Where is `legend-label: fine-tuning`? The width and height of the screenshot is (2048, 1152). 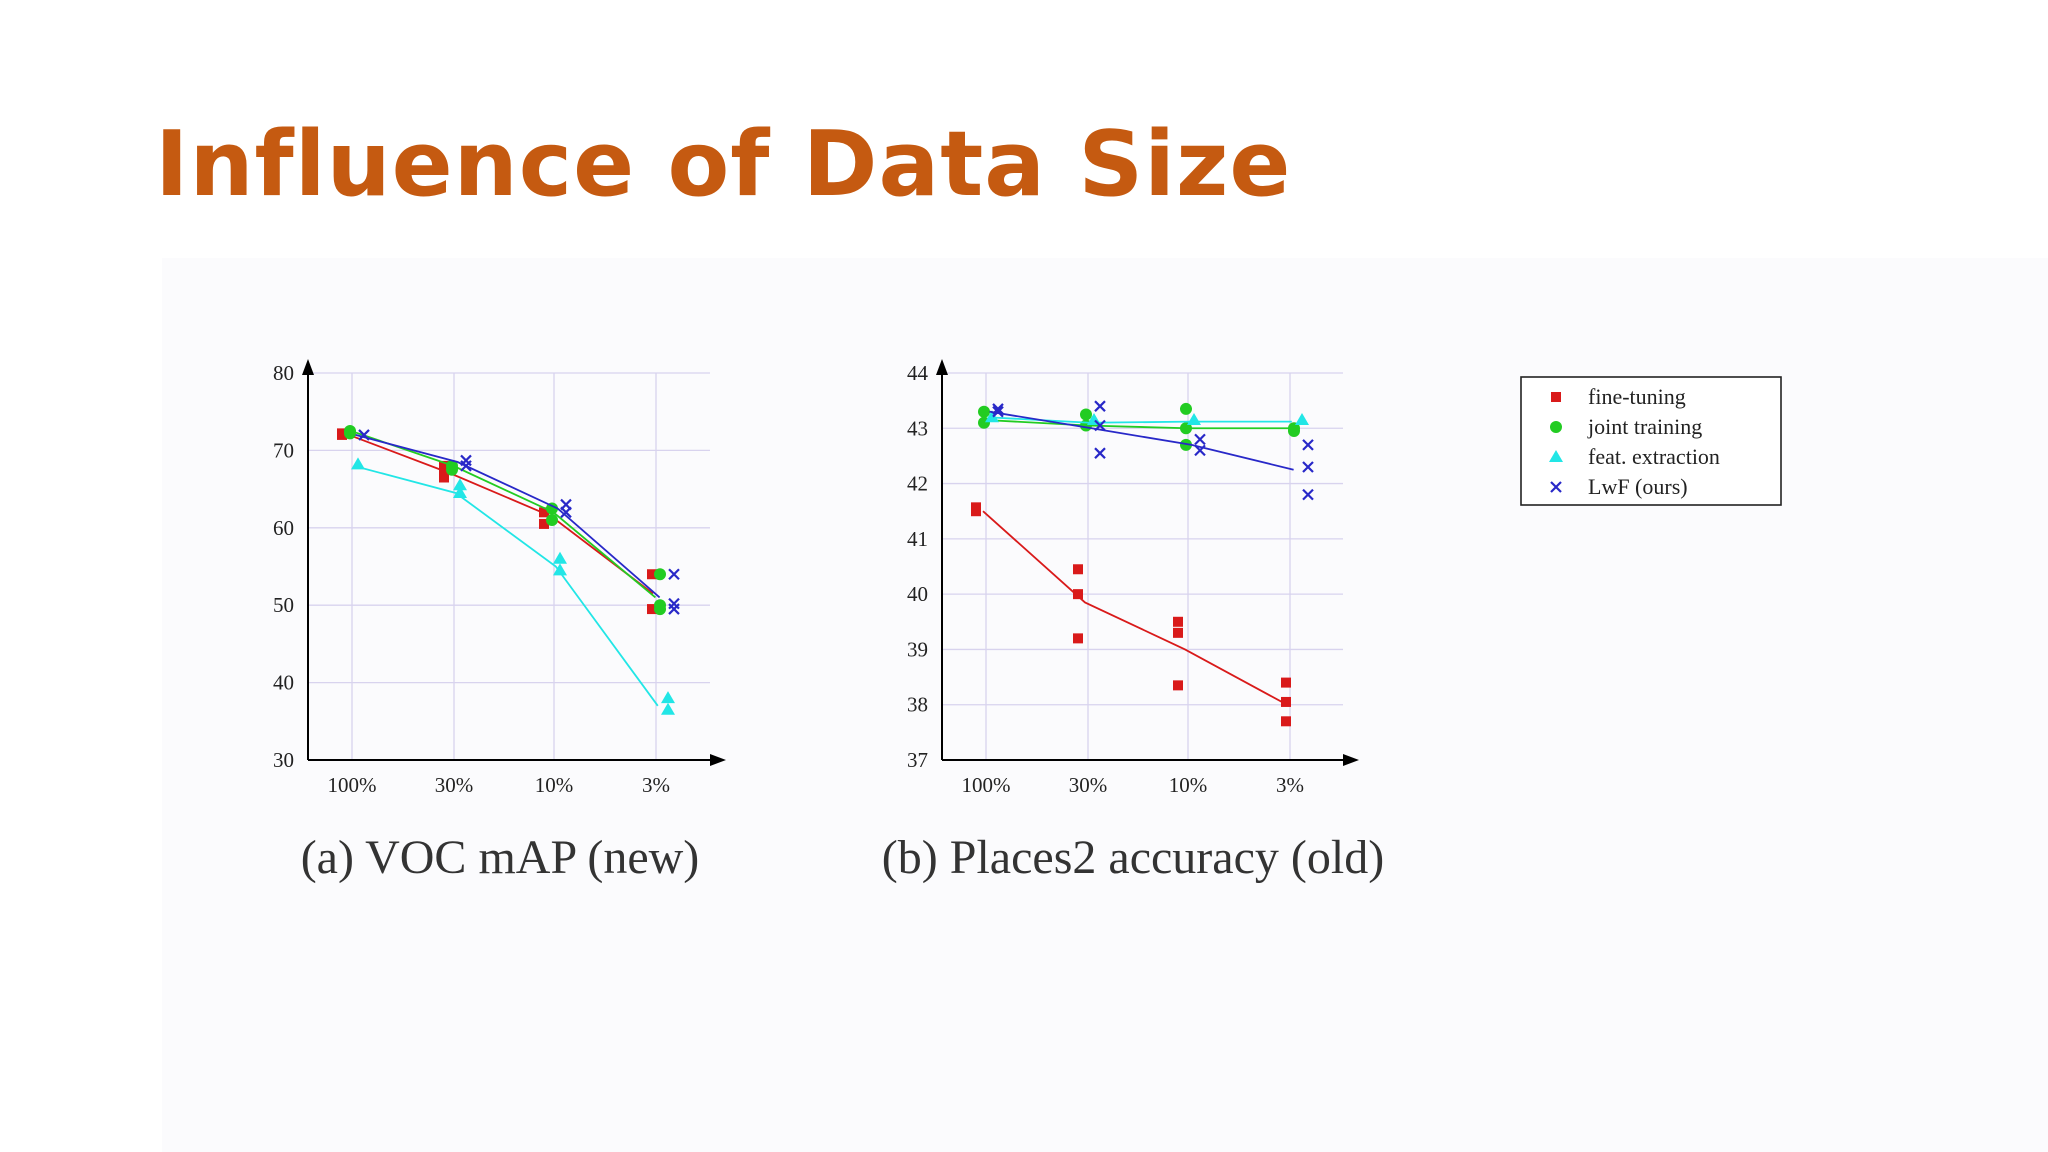 legend-label: fine-tuning is located at coordinates (1637, 396).